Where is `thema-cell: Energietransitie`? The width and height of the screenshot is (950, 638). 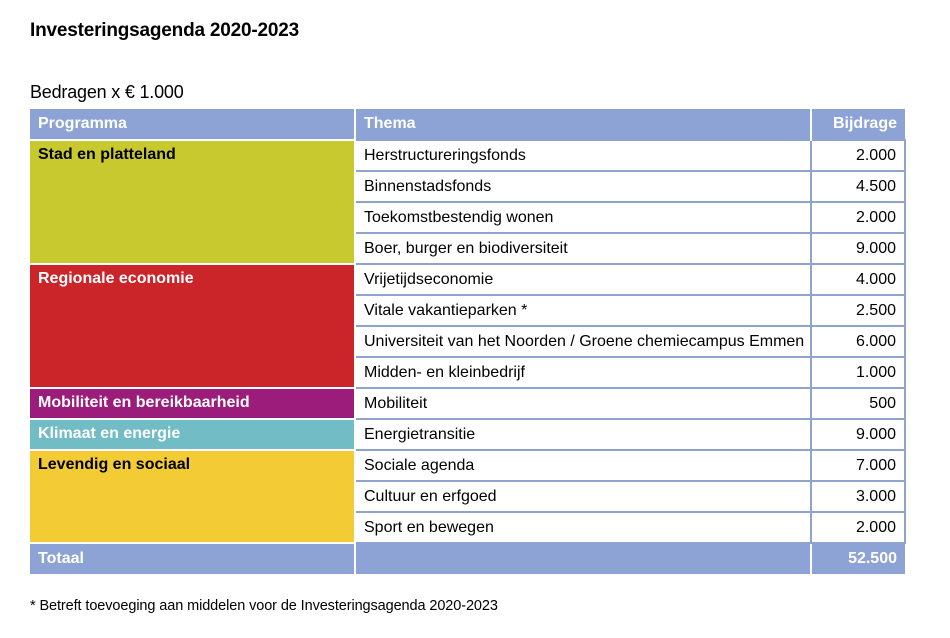 thema-cell: Energietransitie is located at coordinates (583, 434).